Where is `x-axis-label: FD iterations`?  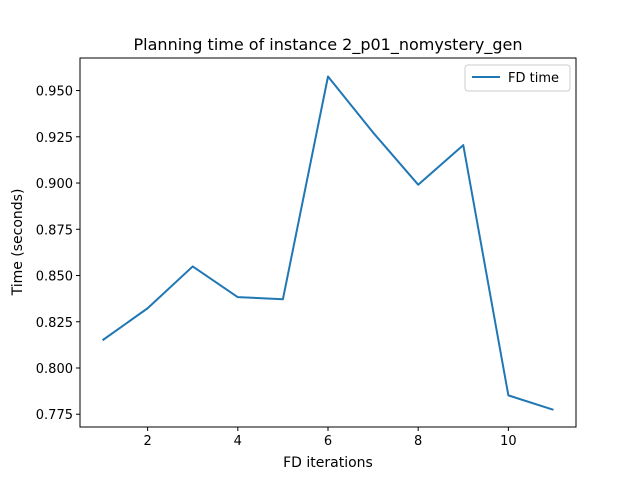
x-axis-label: FD iterations is located at coordinates (328, 463).